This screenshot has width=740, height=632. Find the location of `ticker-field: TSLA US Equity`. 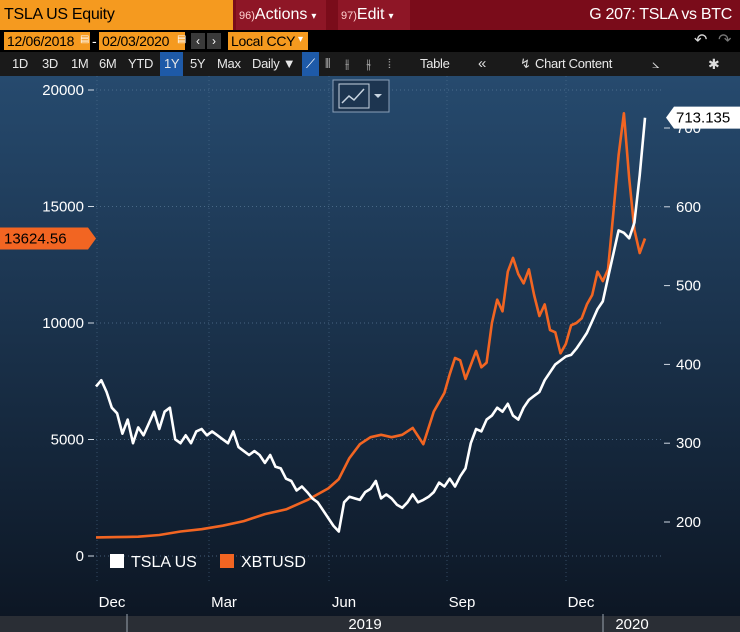

ticker-field: TSLA US Equity is located at coordinates (116, 15).